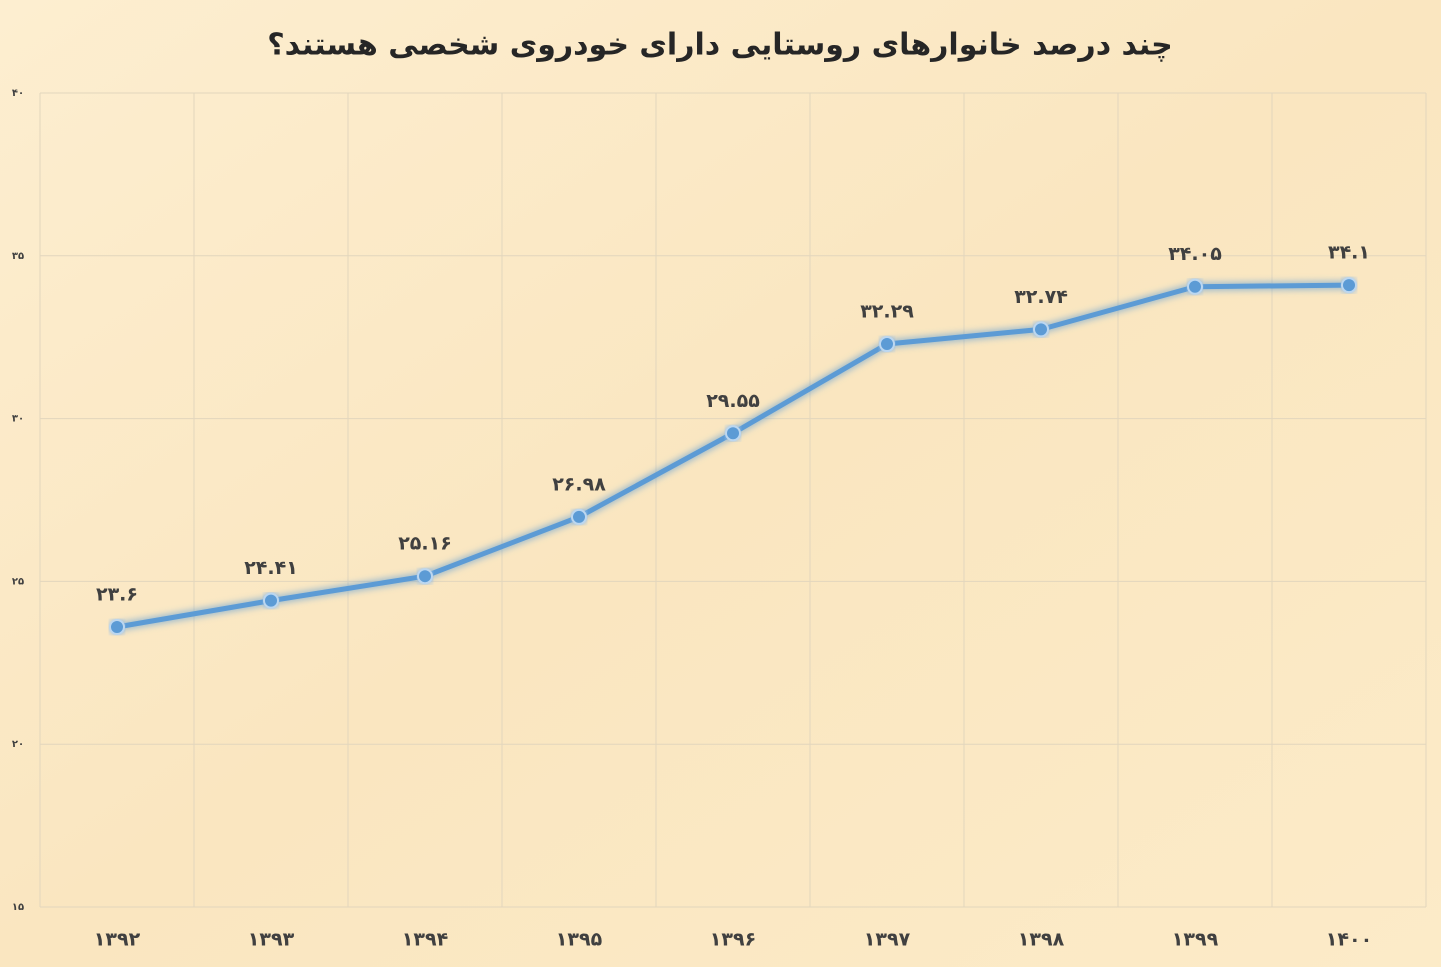 The width and height of the screenshot is (1441, 967). What do you see at coordinates (1041, 297) in the screenshot?
I see `data-label: ۳۲.۷۴` at bounding box center [1041, 297].